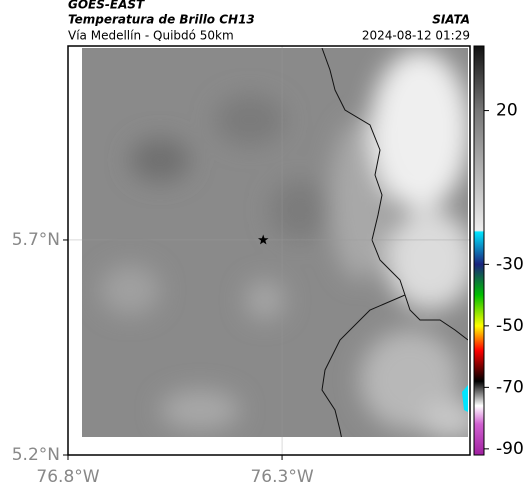 Image resolution: width=526 pixels, height=491 pixels. What do you see at coordinates (67, 477) in the screenshot?
I see `x-tick-label: 76.8°W` at bounding box center [67, 477].